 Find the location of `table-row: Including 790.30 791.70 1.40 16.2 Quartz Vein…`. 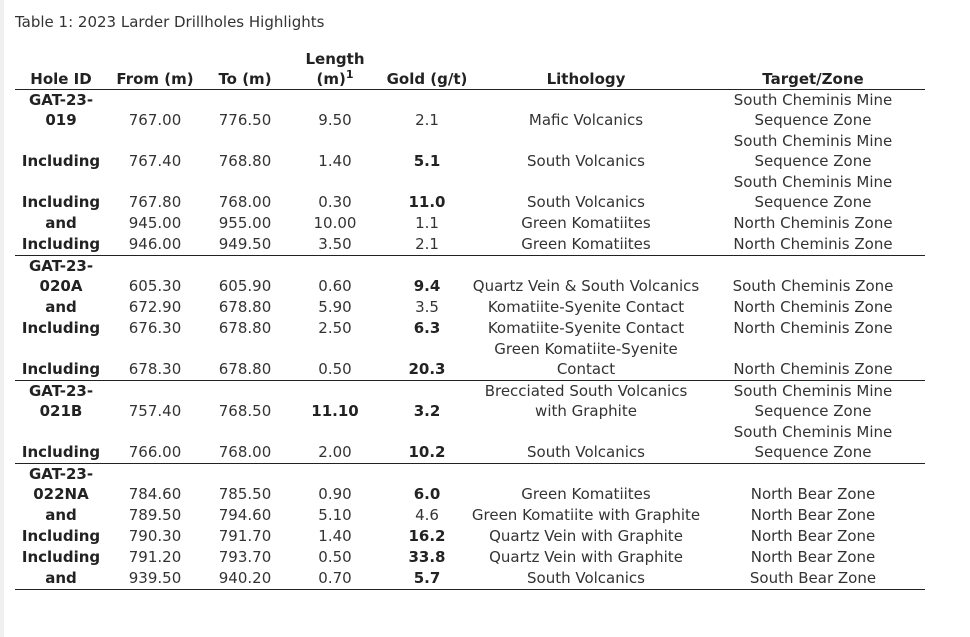

table-row: Including 790.30 791.70 1.40 16.2 Quartz Vein… is located at coordinates (470, 536).